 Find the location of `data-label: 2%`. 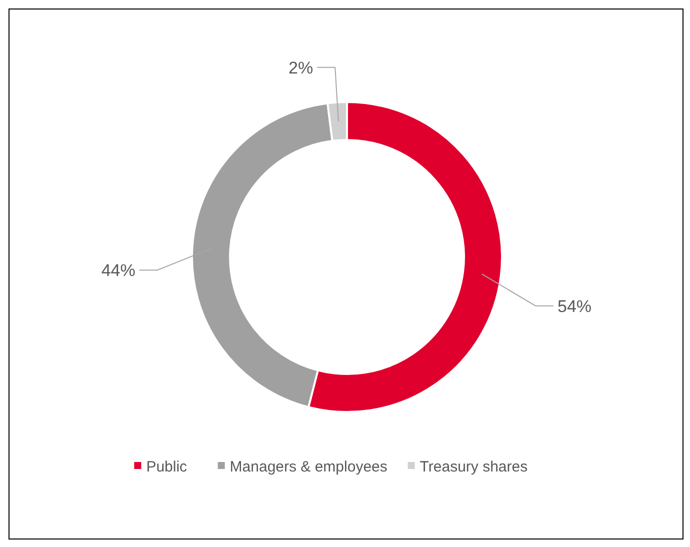

data-label: 2% is located at coordinates (301, 68).